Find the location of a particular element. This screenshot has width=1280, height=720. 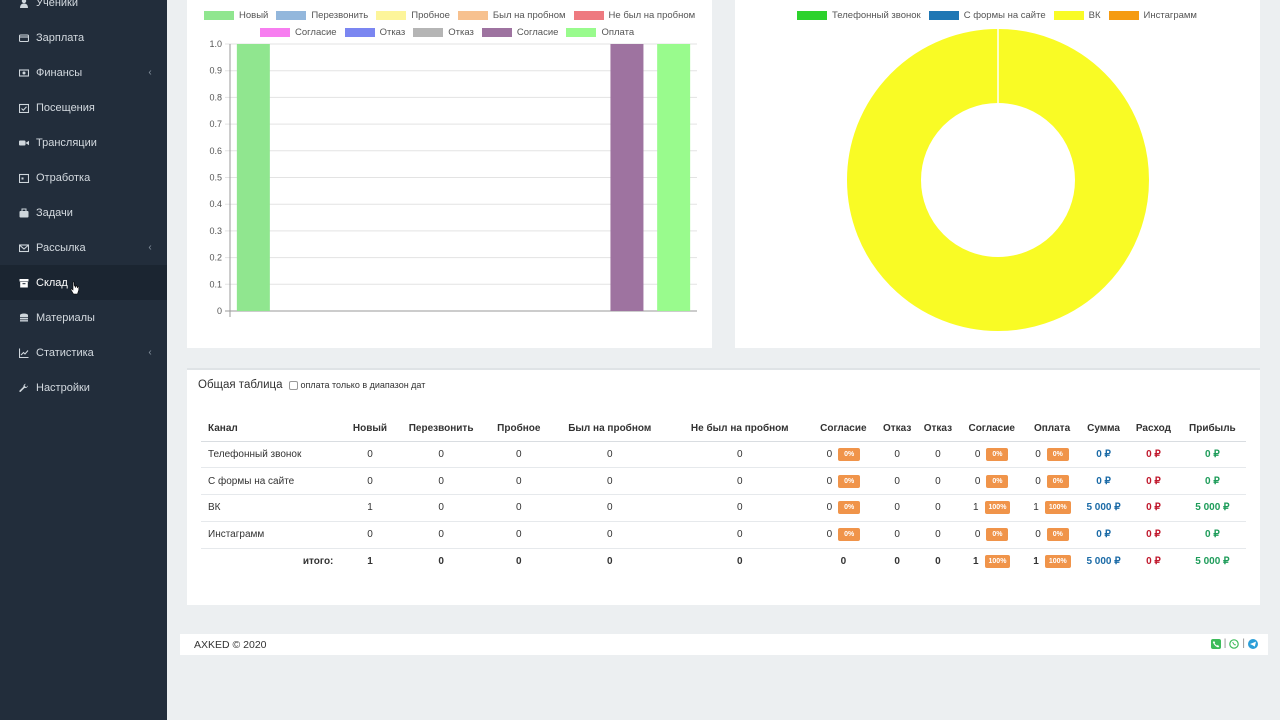

doughnut-chart is located at coordinates (998, 180).